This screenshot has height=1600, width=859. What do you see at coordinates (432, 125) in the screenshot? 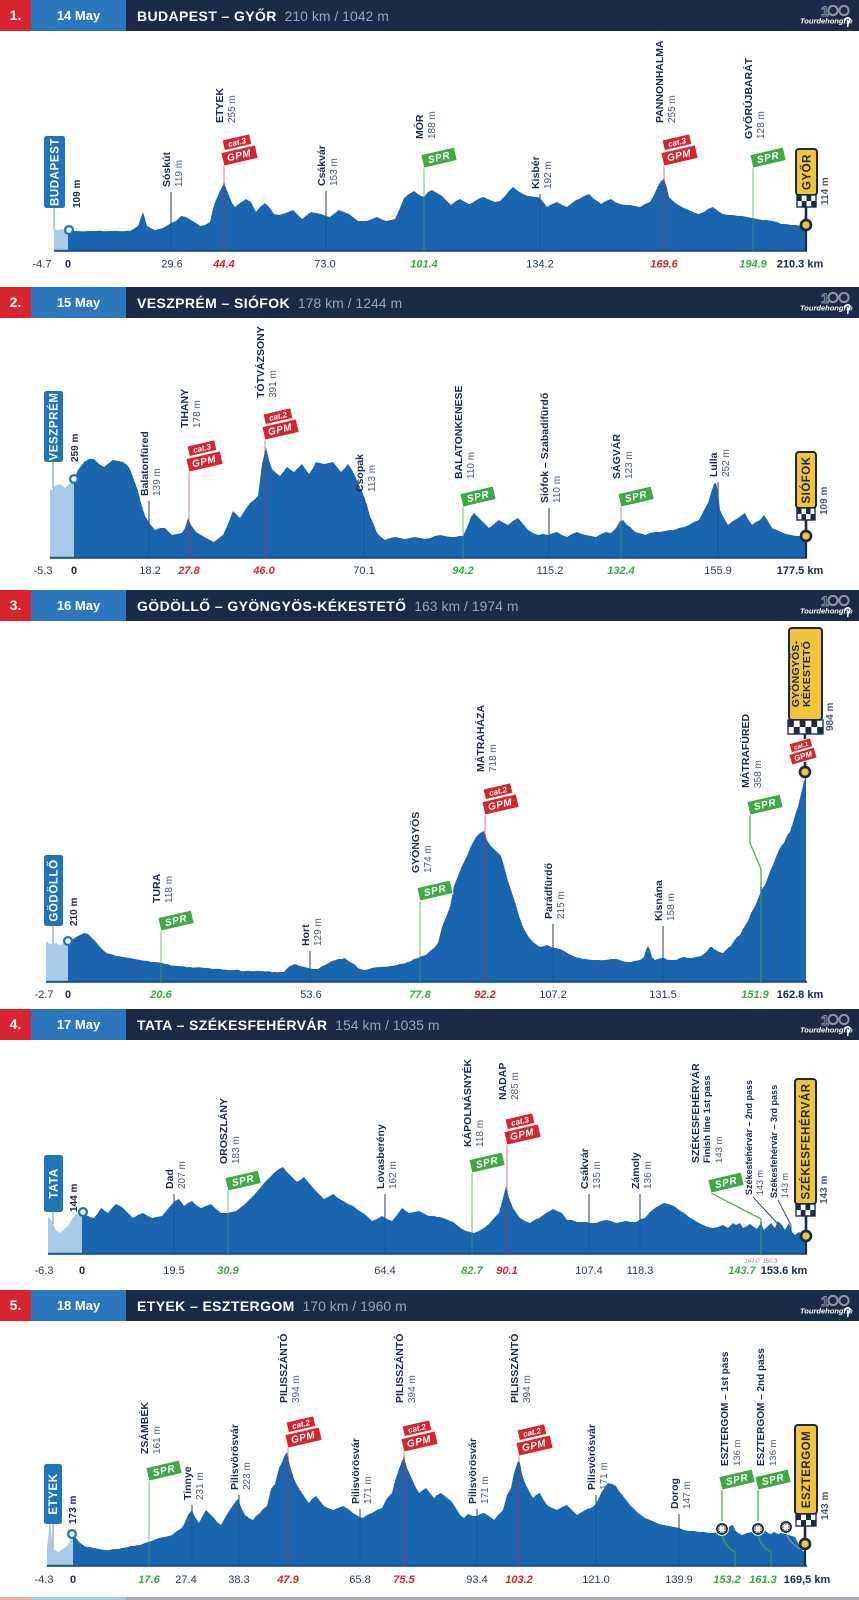
I see `svg-text: 188 m` at bounding box center [432, 125].